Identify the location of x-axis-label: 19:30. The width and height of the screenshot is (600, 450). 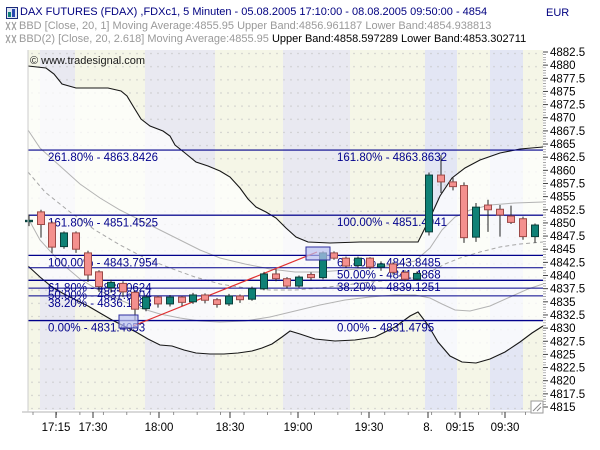
(369, 428).